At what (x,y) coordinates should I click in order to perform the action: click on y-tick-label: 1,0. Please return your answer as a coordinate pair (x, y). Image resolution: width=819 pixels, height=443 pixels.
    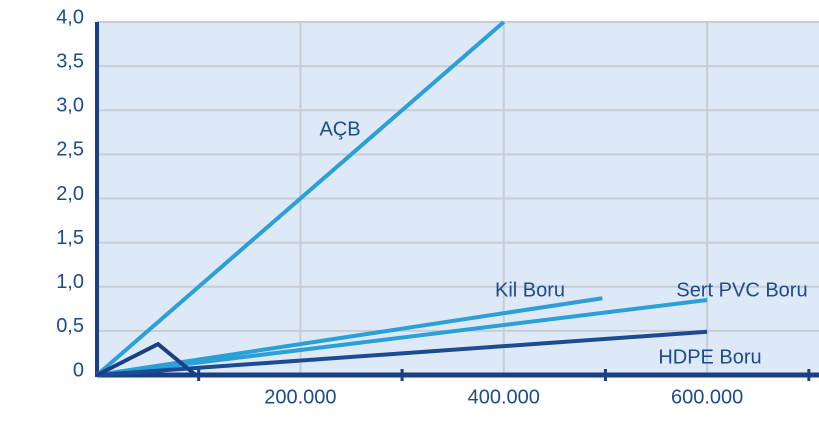
    Looking at the image, I should click on (70, 282).